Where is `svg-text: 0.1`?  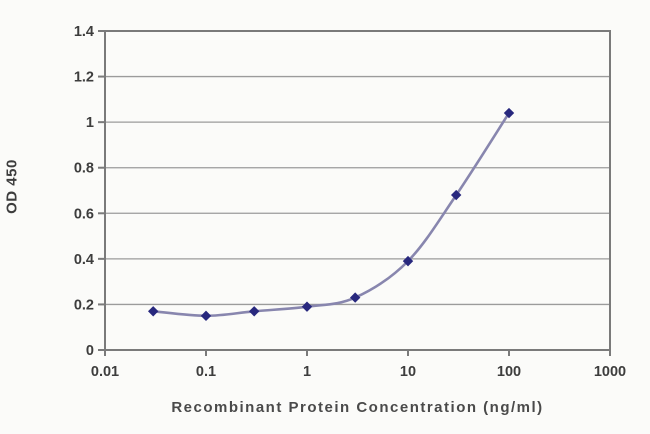
svg-text: 0.1 is located at coordinates (206, 372).